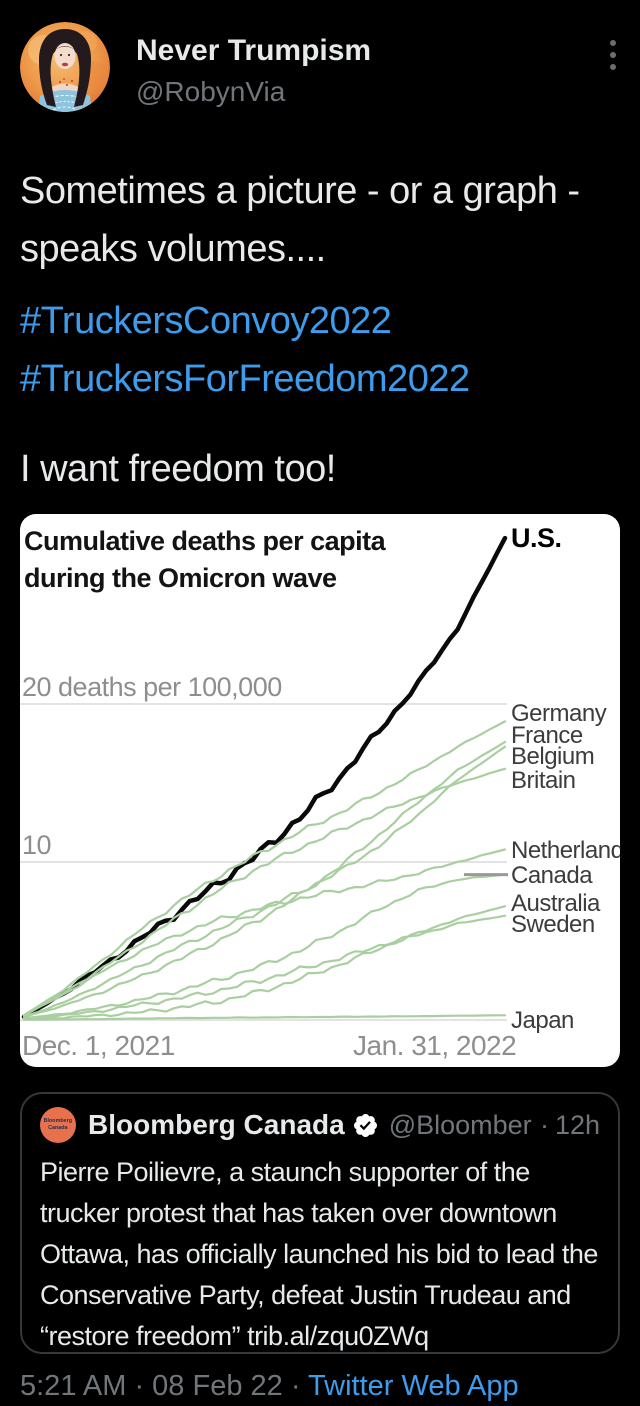 This screenshot has height=1406, width=640. I want to click on quoted-display-name: Bloomberg Canada, so click(216, 1124).